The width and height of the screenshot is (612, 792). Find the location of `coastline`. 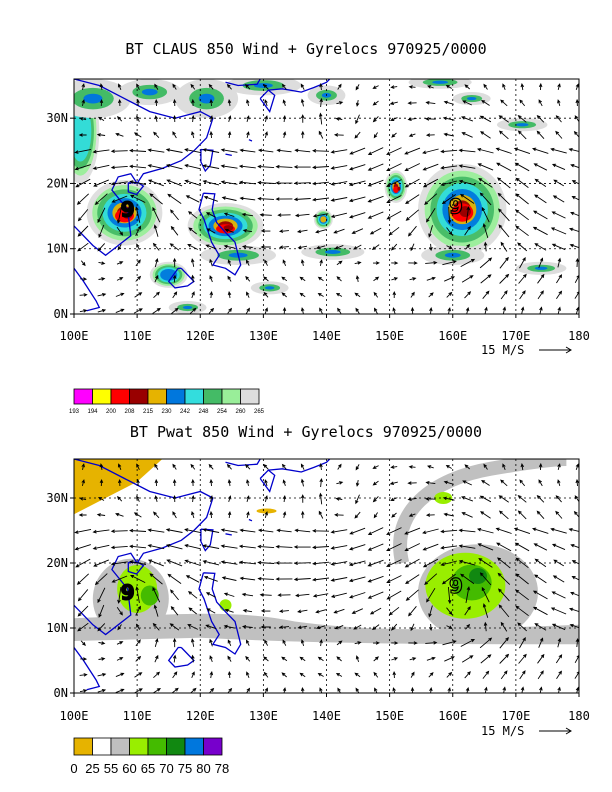

coastline is located at coordinates (220, 234).